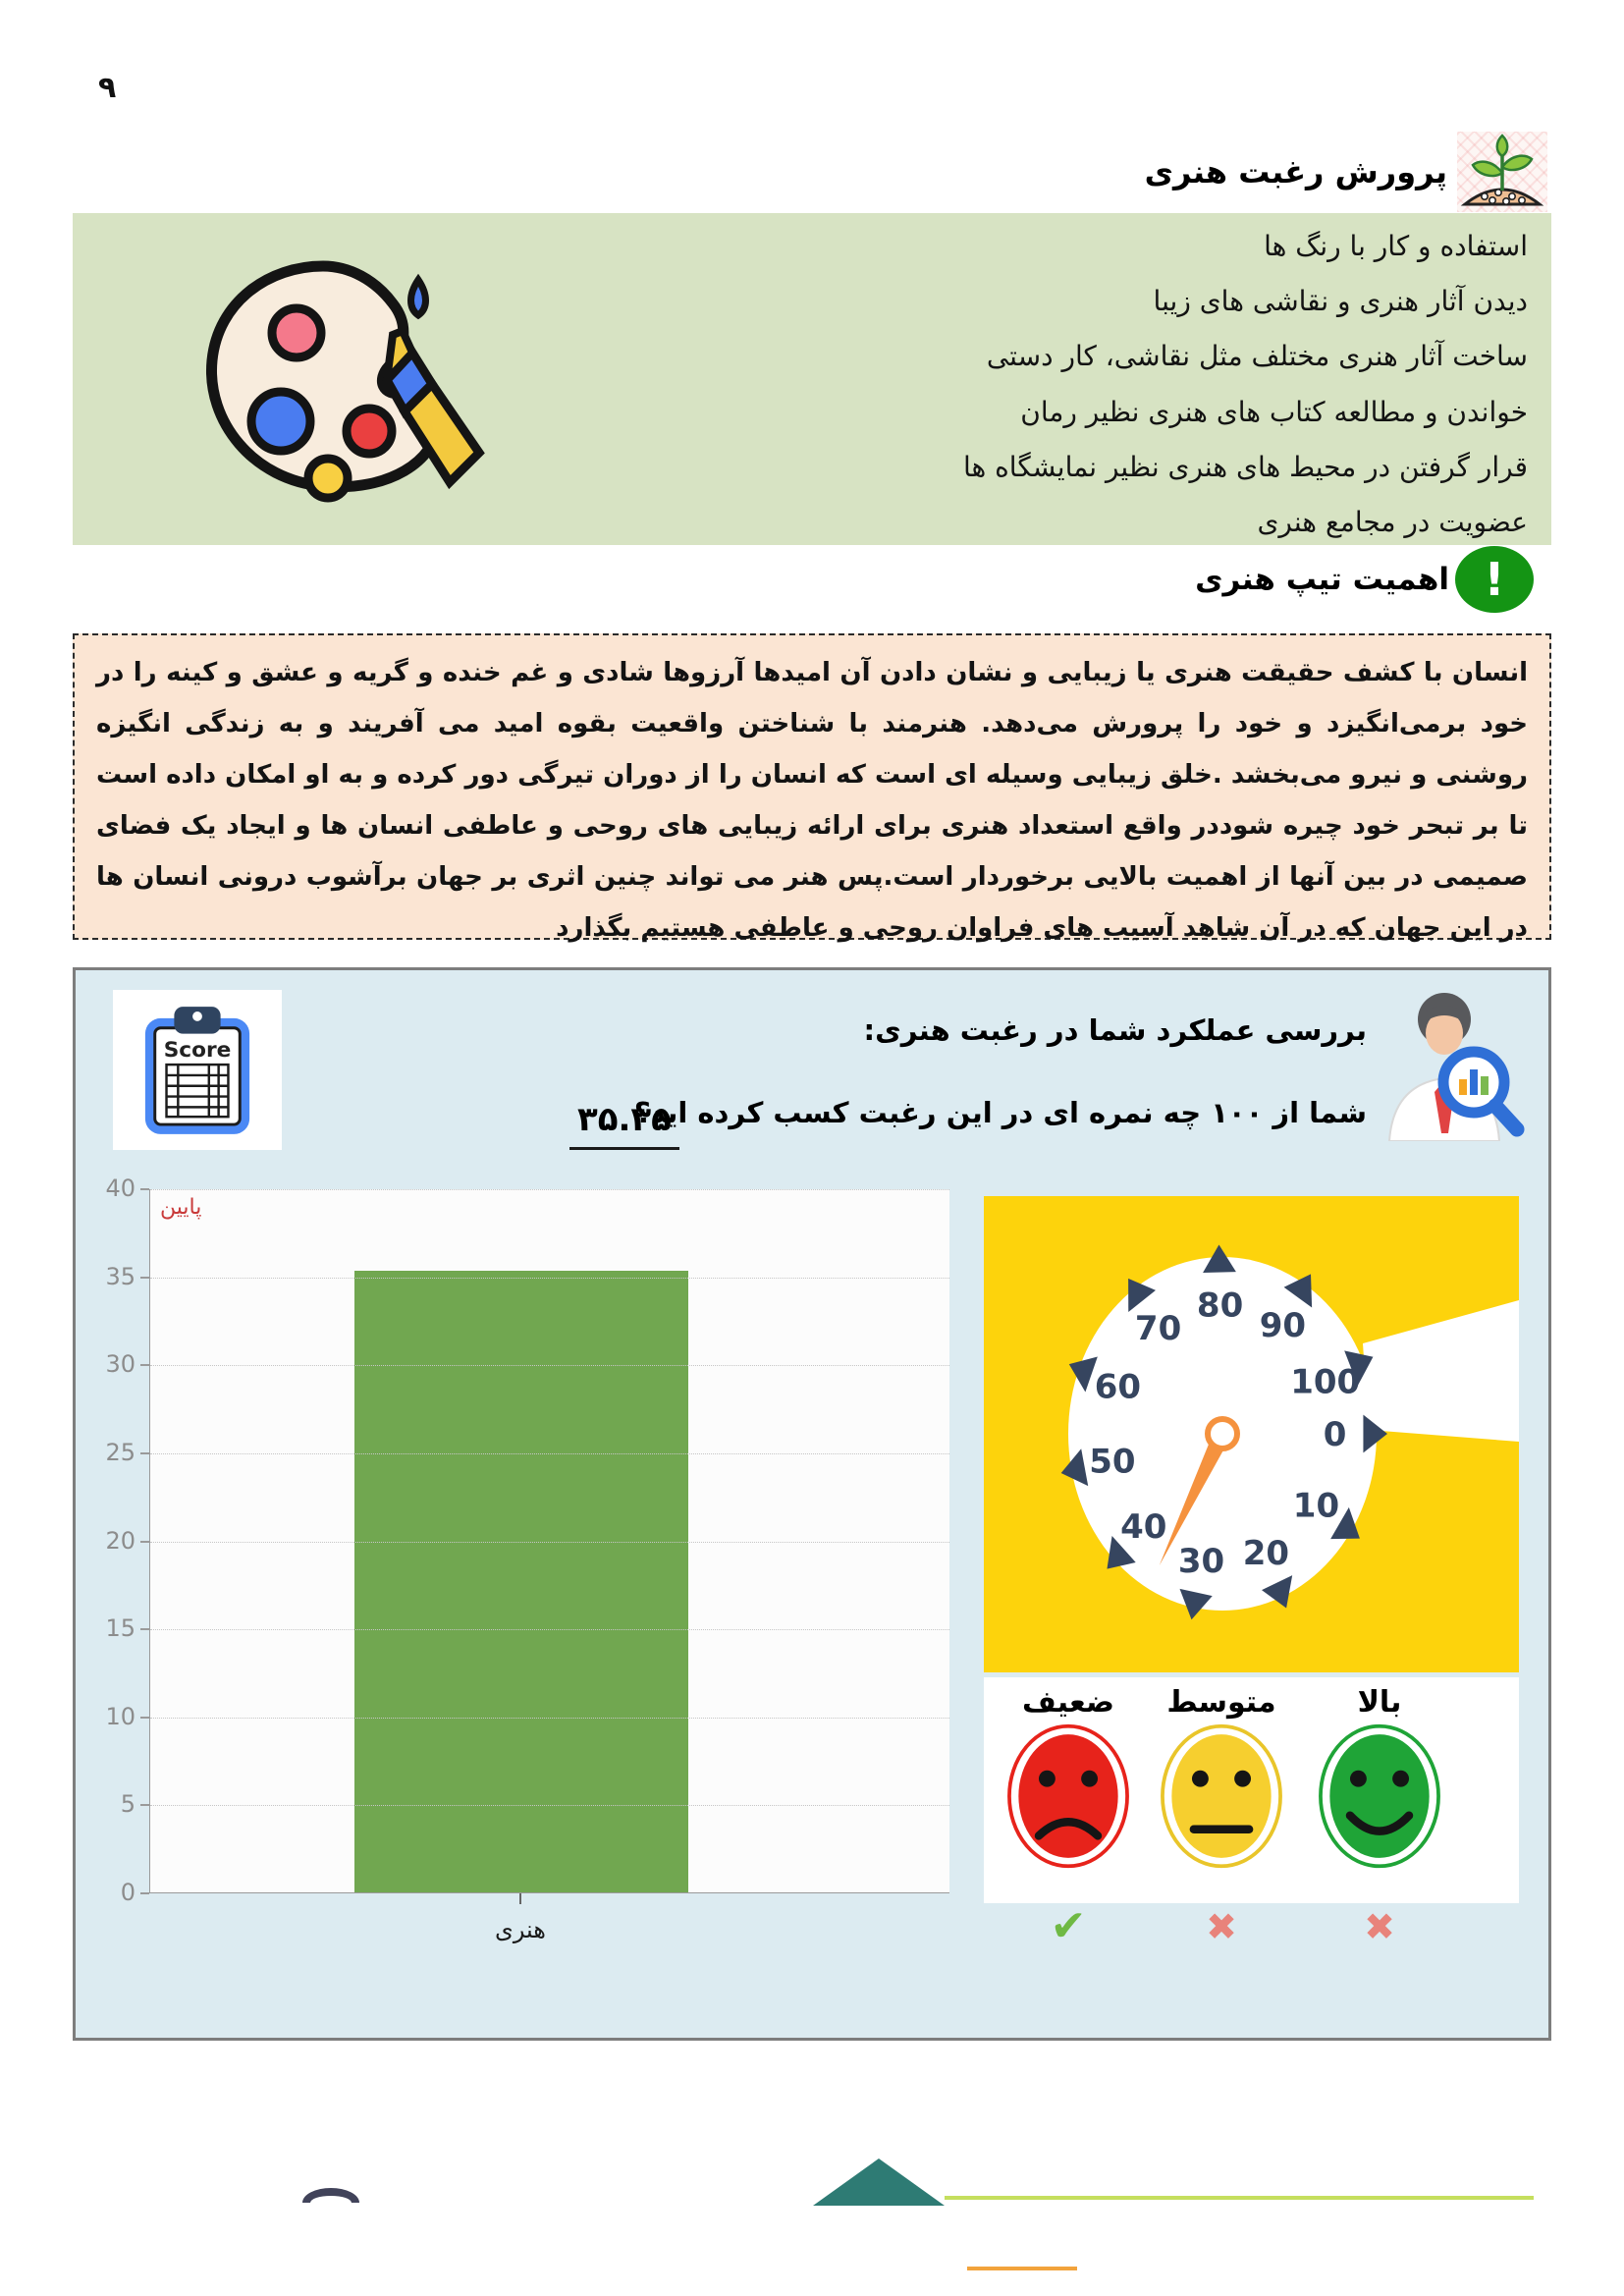  What do you see at coordinates (120, 1188) in the screenshot?
I see `y-axis-tick-label: 40` at bounding box center [120, 1188].